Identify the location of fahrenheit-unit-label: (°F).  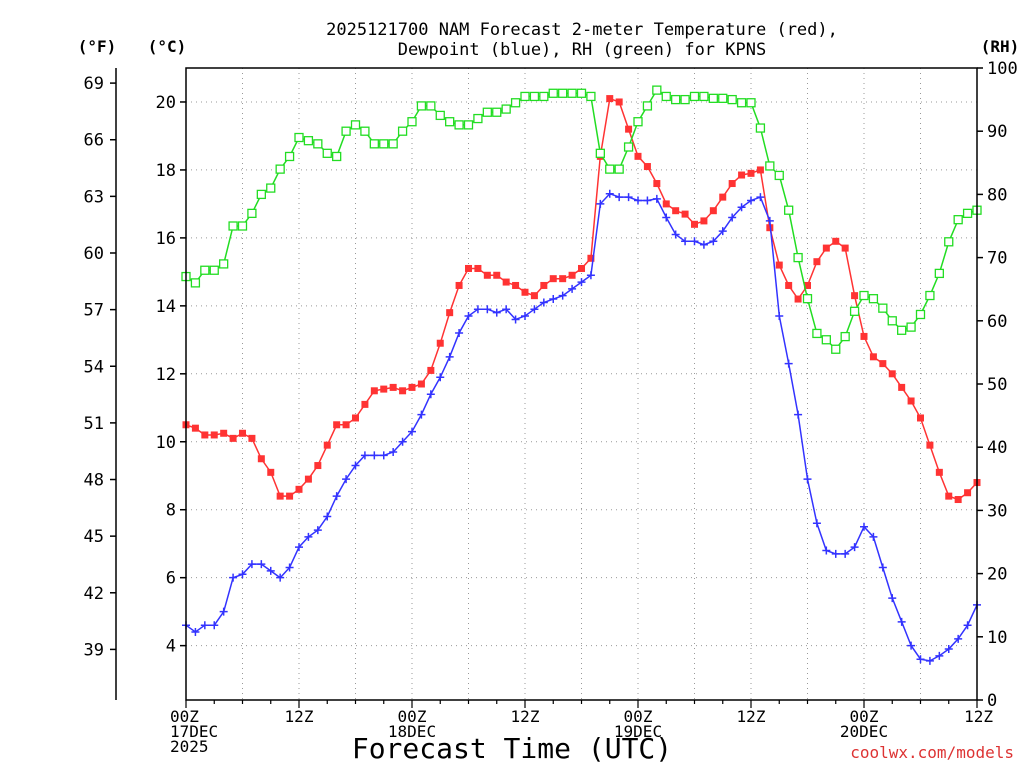
(97, 46).